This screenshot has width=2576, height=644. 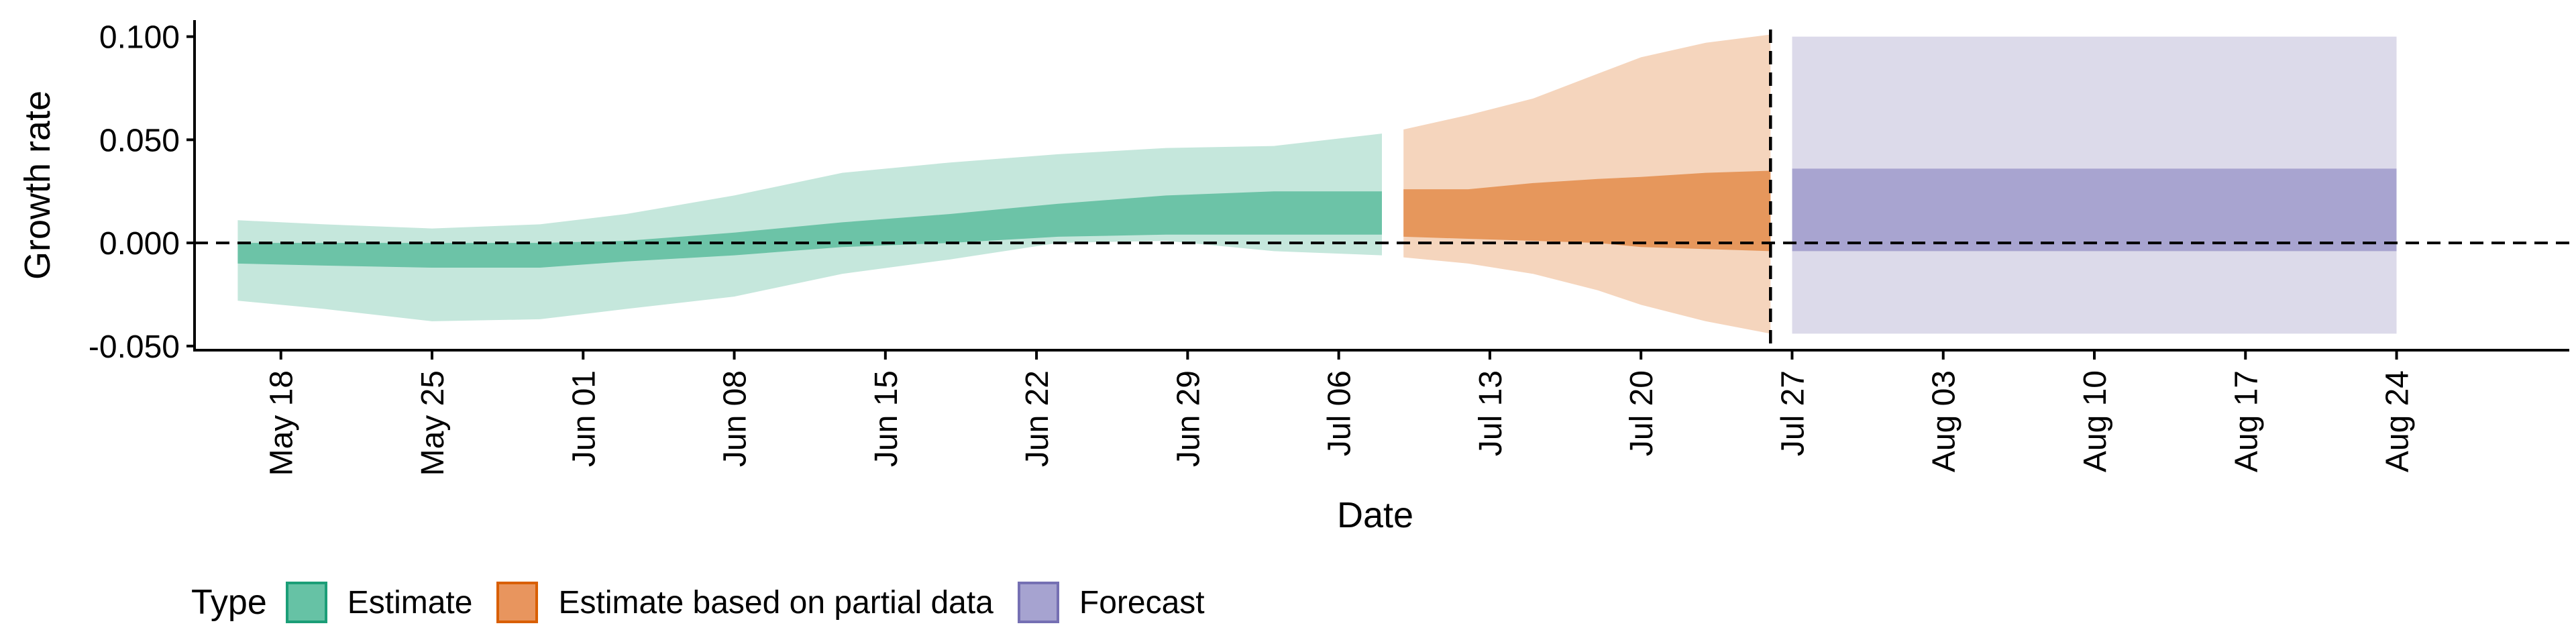 I want to click on band-50-estimate-based-on-partial-data, so click(x=1587, y=211).